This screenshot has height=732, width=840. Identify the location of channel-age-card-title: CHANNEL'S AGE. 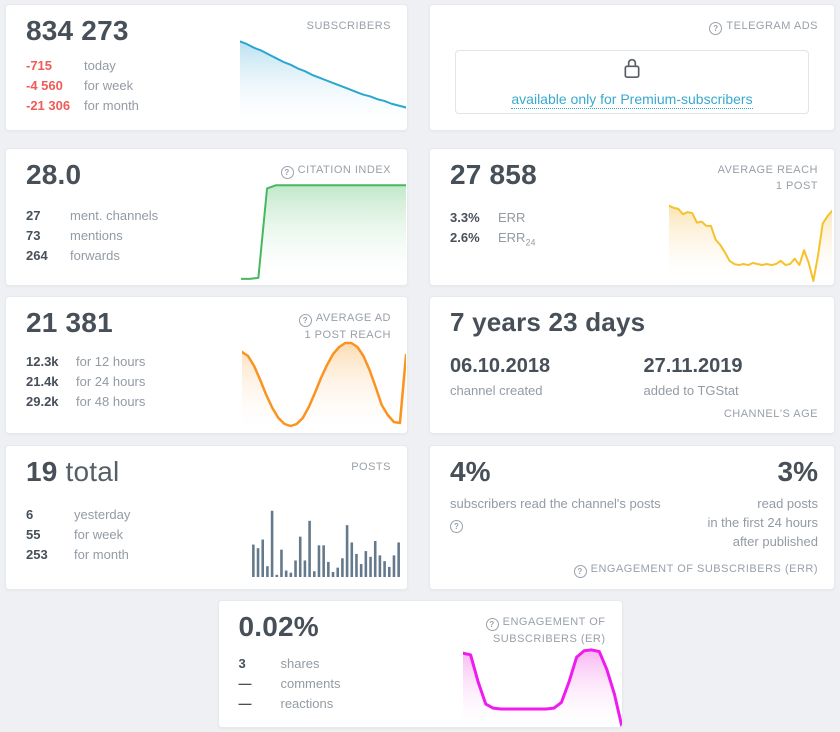
(770, 414).